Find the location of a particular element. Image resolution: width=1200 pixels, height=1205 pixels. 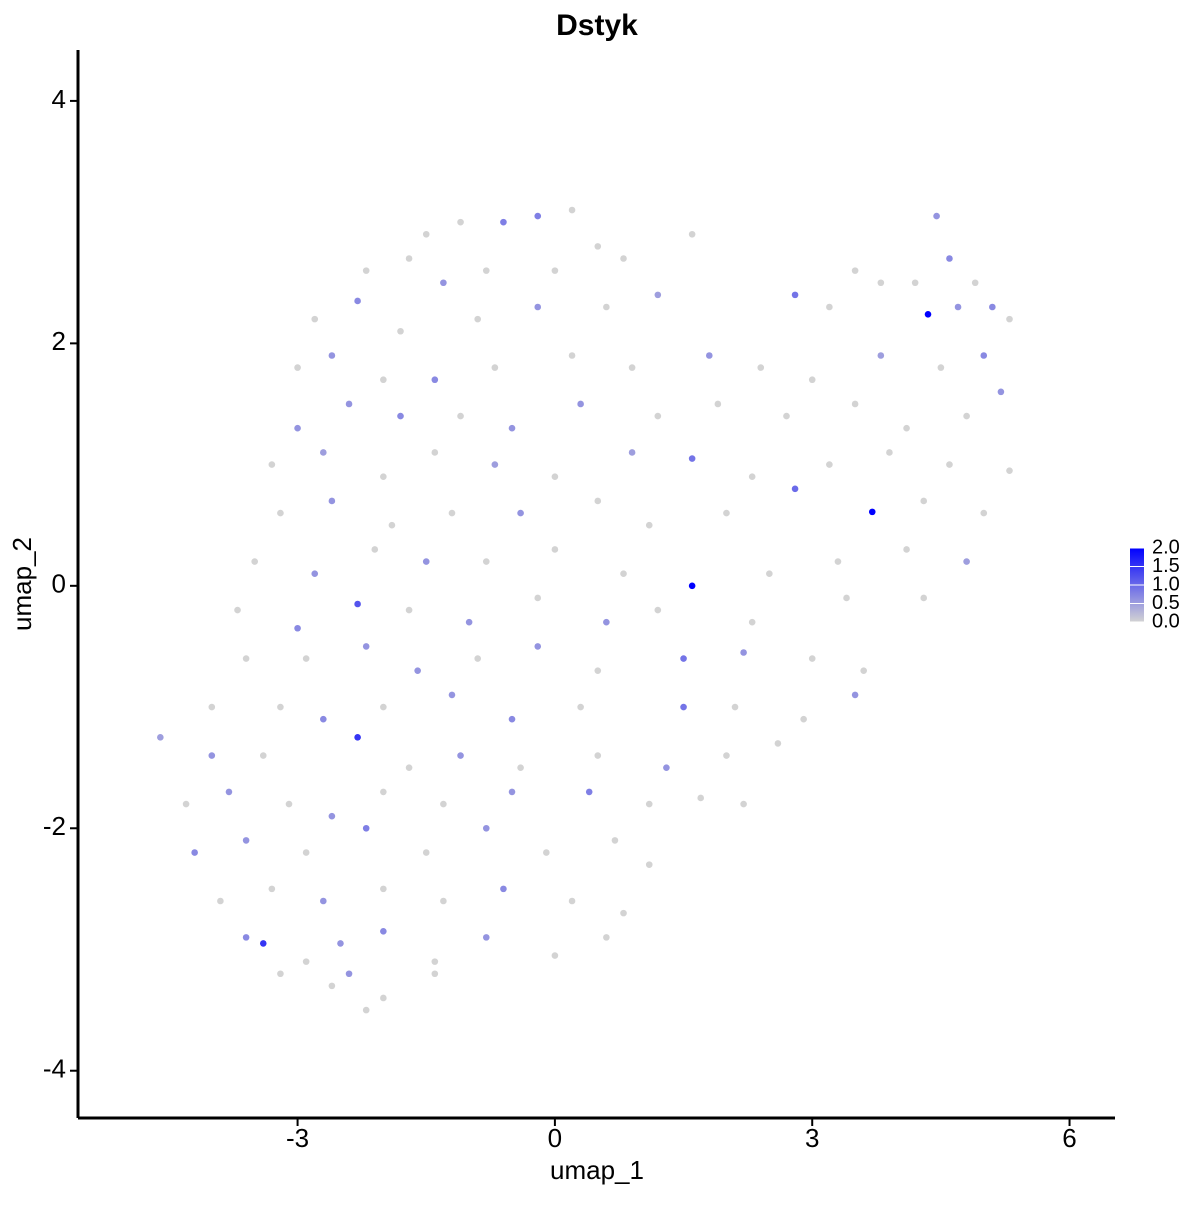

colorbar-label: 0.0 is located at coordinates (1166, 621).